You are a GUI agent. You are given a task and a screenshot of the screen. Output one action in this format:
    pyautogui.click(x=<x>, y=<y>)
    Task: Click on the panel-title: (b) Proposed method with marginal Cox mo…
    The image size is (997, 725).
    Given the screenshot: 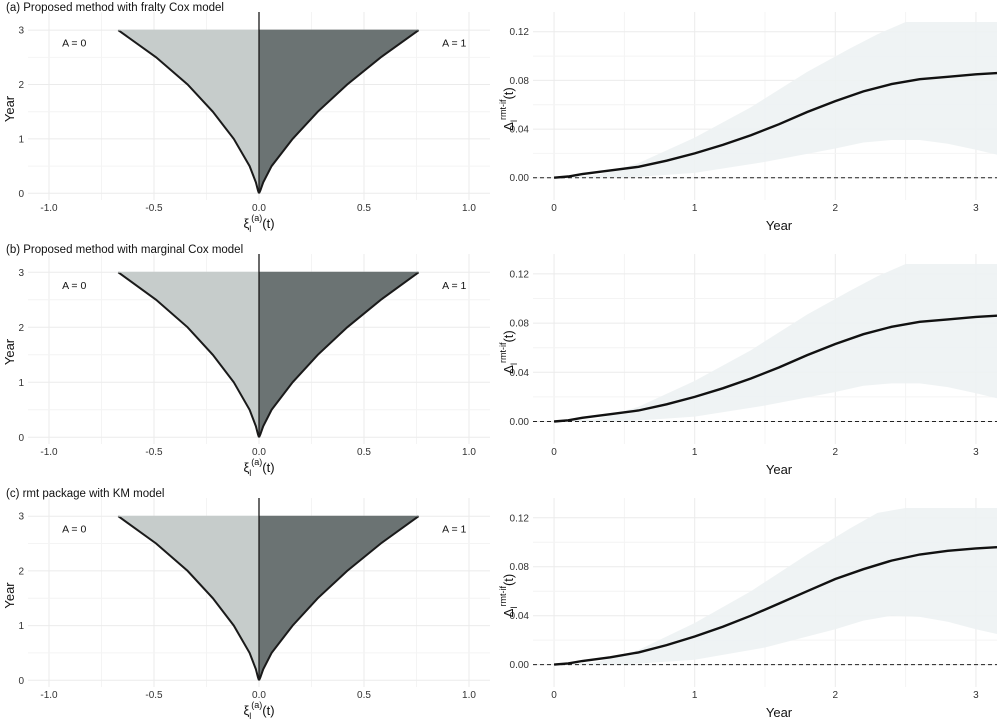 What is the action you would take?
    pyautogui.click(x=124, y=250)
    